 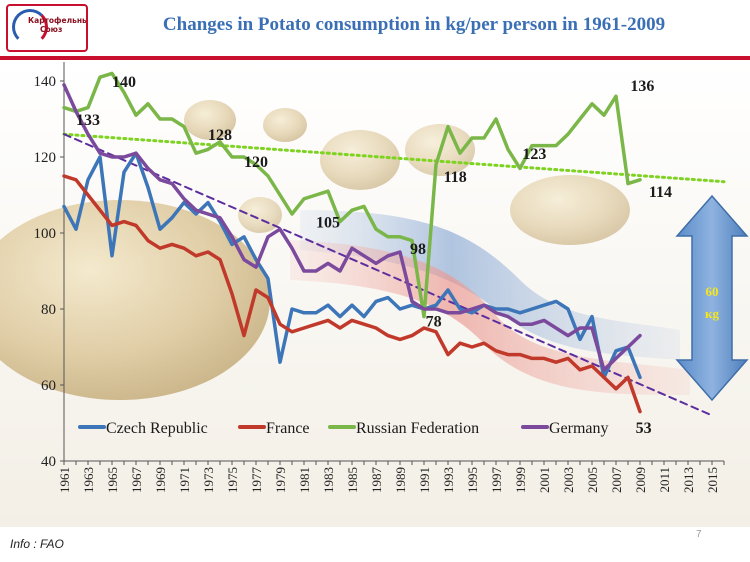 What do you see at coordinates (352, 480) in the screenshot?
I see `x-tick-label: 1985` at bounding box center [352, 480].